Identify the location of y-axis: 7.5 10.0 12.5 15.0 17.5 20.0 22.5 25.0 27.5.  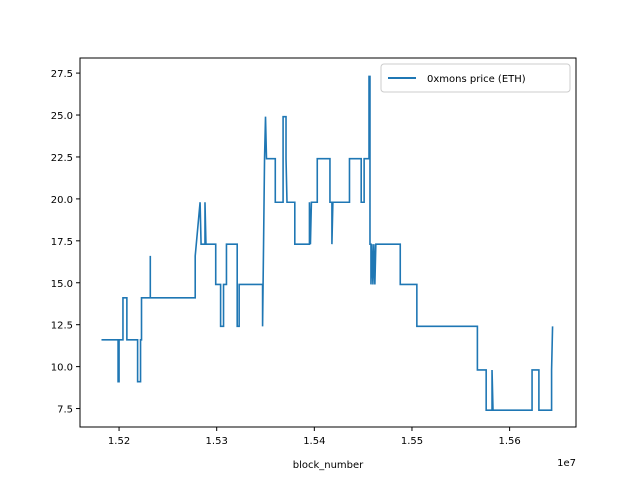
(65, 242).